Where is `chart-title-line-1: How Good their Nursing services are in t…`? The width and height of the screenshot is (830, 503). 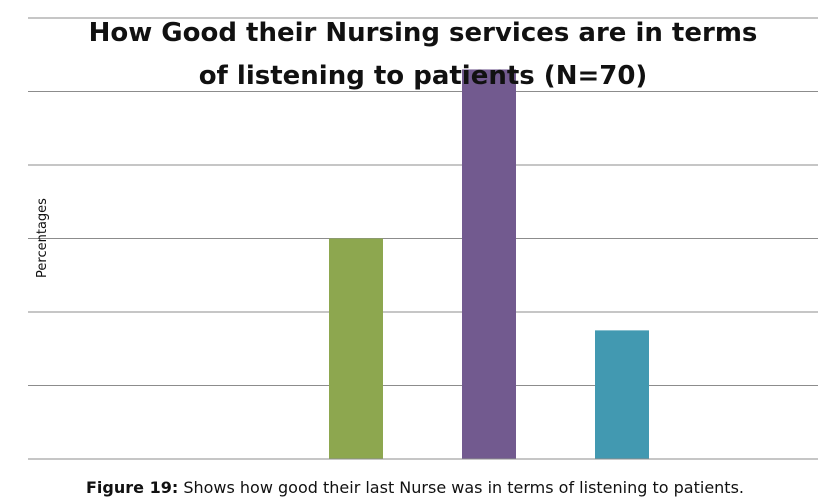 chart-title-line-1: How Good their Nursing services are in t… is located at coordinates (423, 33).